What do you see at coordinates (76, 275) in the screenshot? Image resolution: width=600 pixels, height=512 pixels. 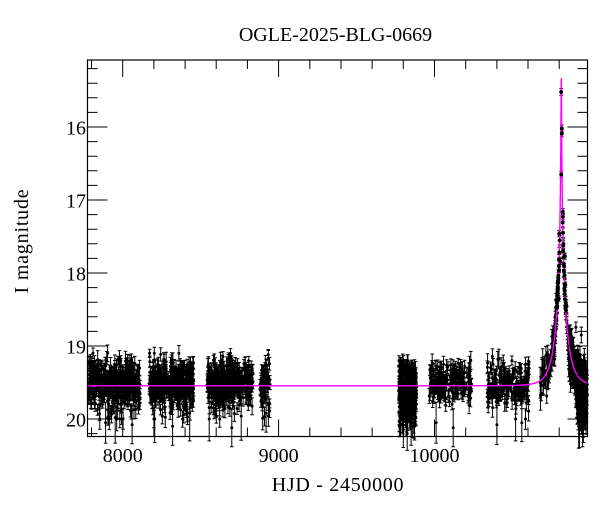 I see `svg-text: 18` at bounding box center [76, 275].